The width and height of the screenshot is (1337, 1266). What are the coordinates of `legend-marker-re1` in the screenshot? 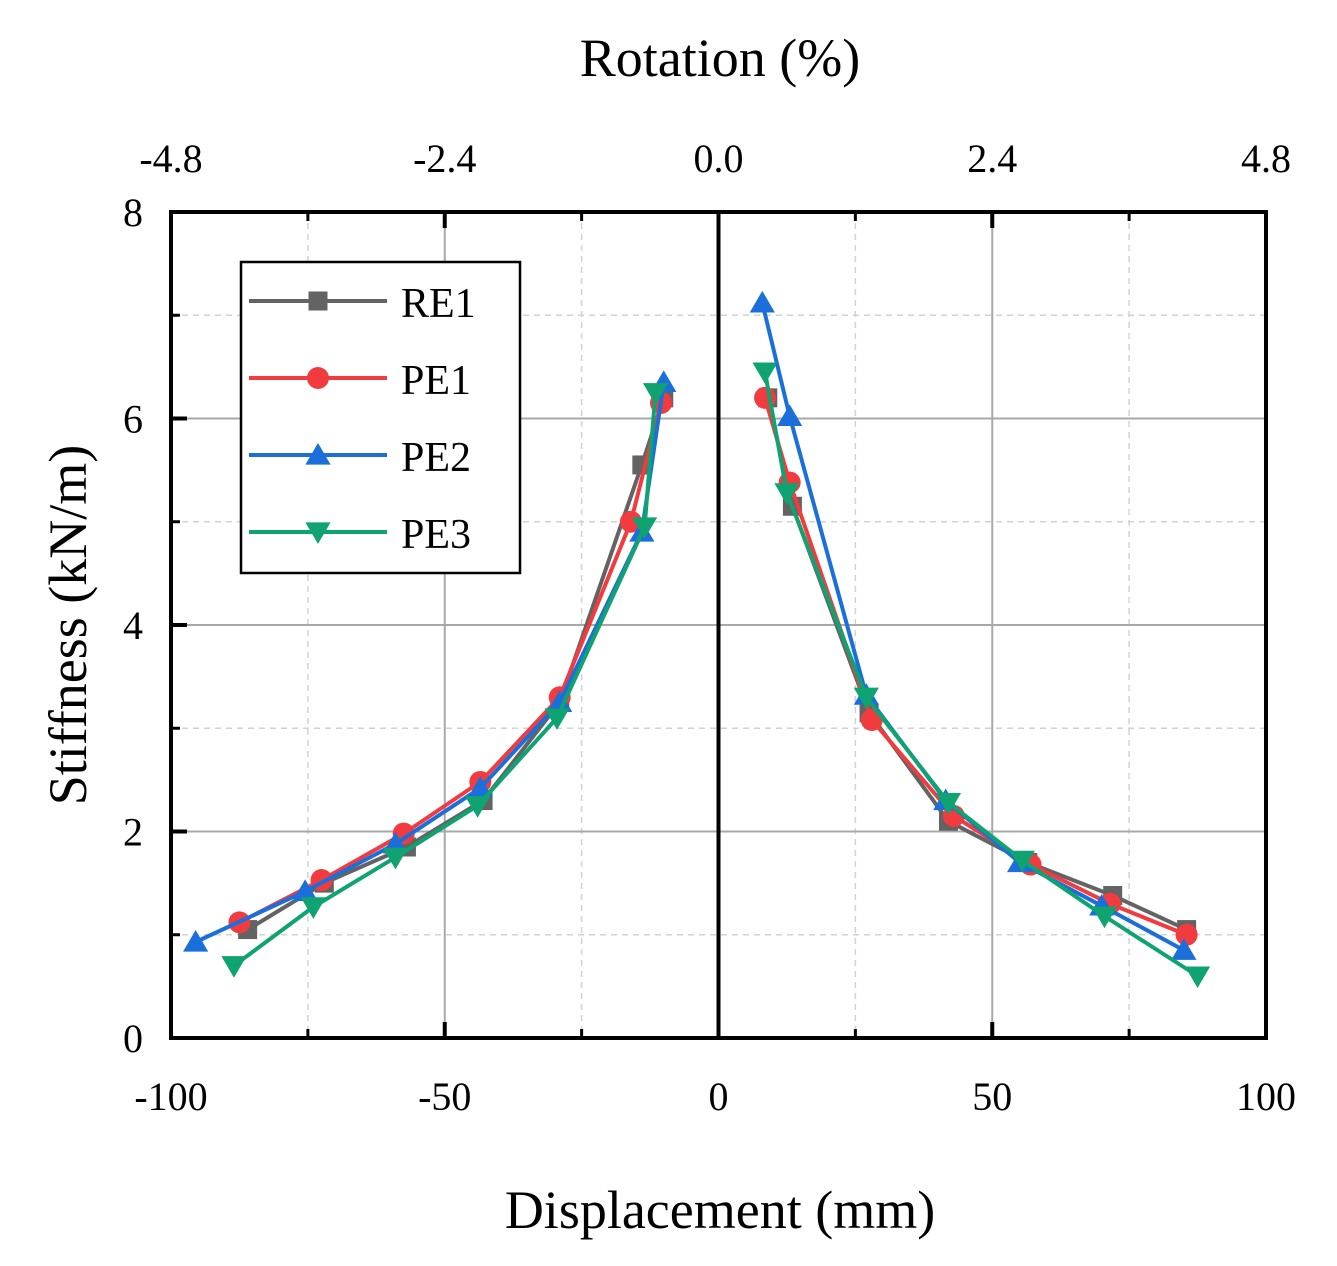 It's located at (318, 301).